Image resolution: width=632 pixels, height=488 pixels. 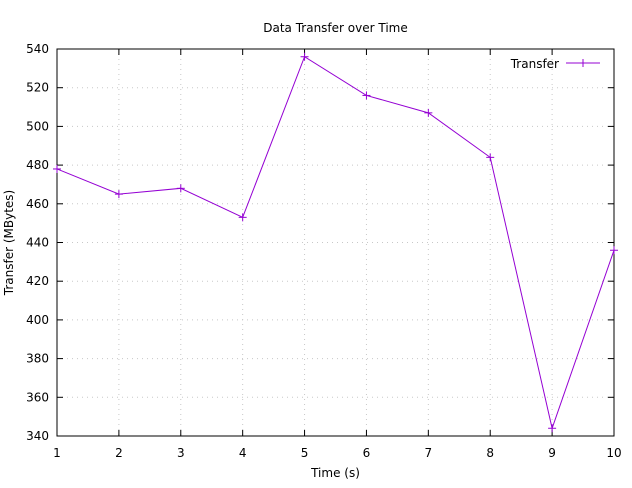 What do you see at coordinates (37, 126) in the screenshot?
I see `y-tick-label: 500` at bounding box center [37, 126].